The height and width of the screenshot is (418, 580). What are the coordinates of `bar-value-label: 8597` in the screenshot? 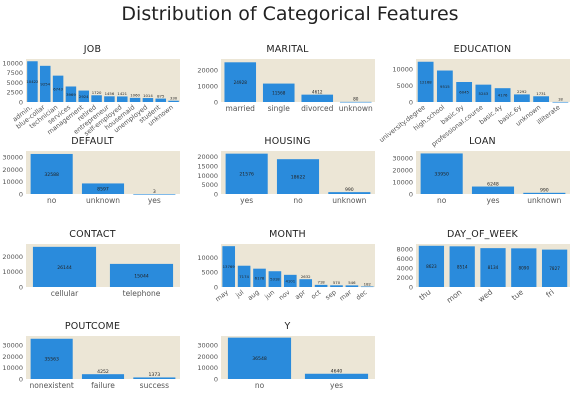 It's located at (103, 190).